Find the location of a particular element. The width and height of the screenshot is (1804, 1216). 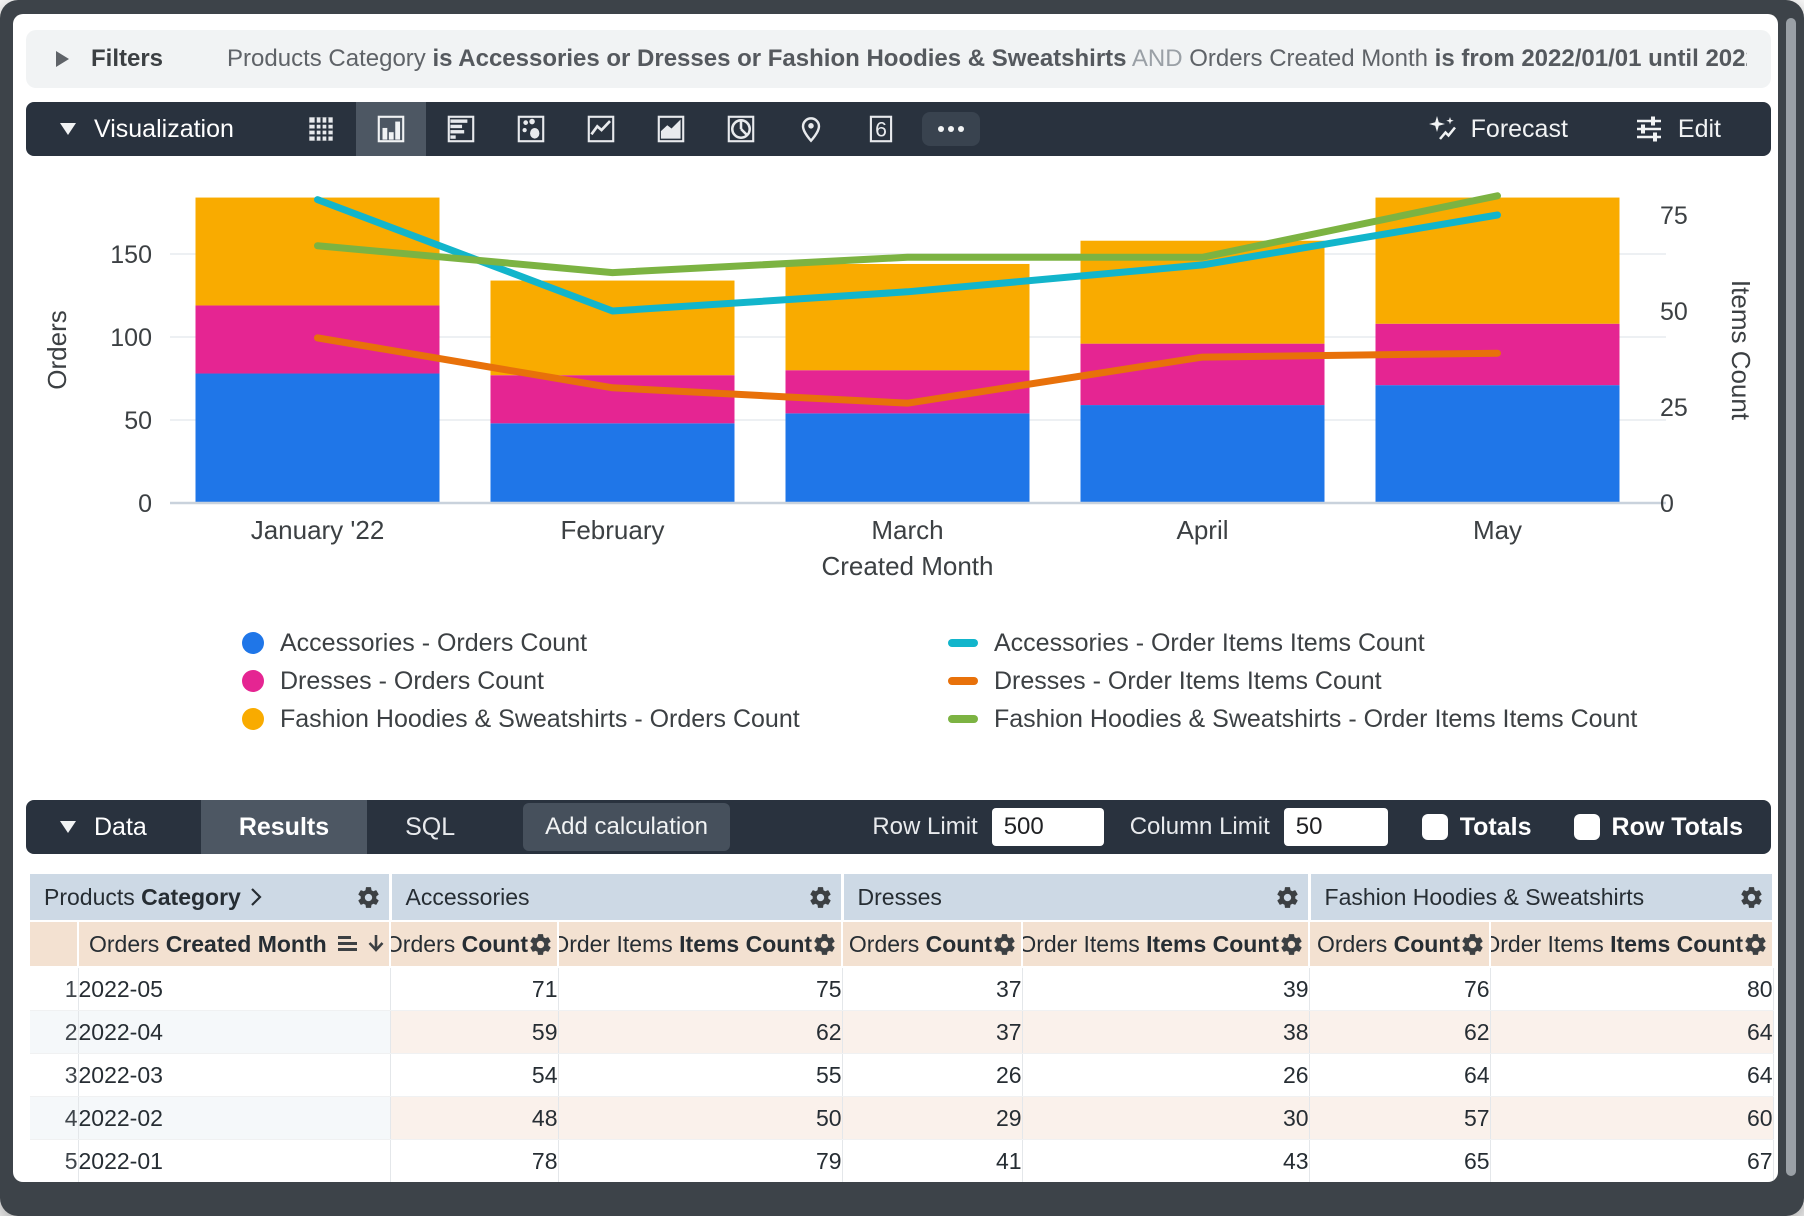

add-calculation-button: Add calculation is located at coordinates (626, 827).